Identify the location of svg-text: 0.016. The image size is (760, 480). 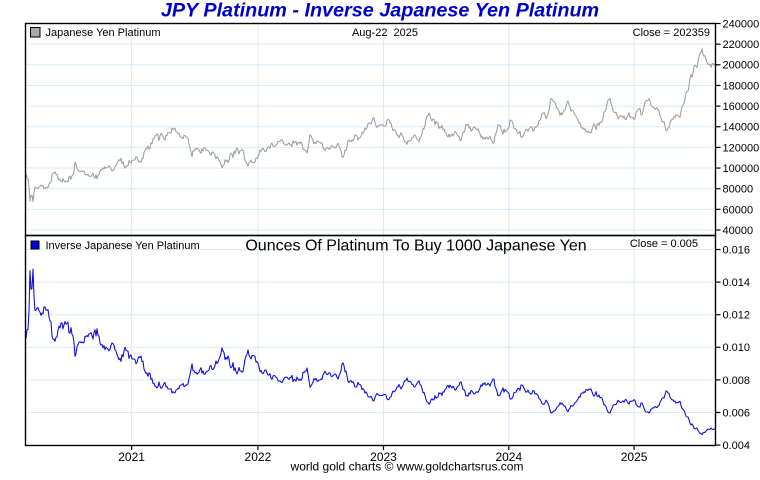
(737, 250).